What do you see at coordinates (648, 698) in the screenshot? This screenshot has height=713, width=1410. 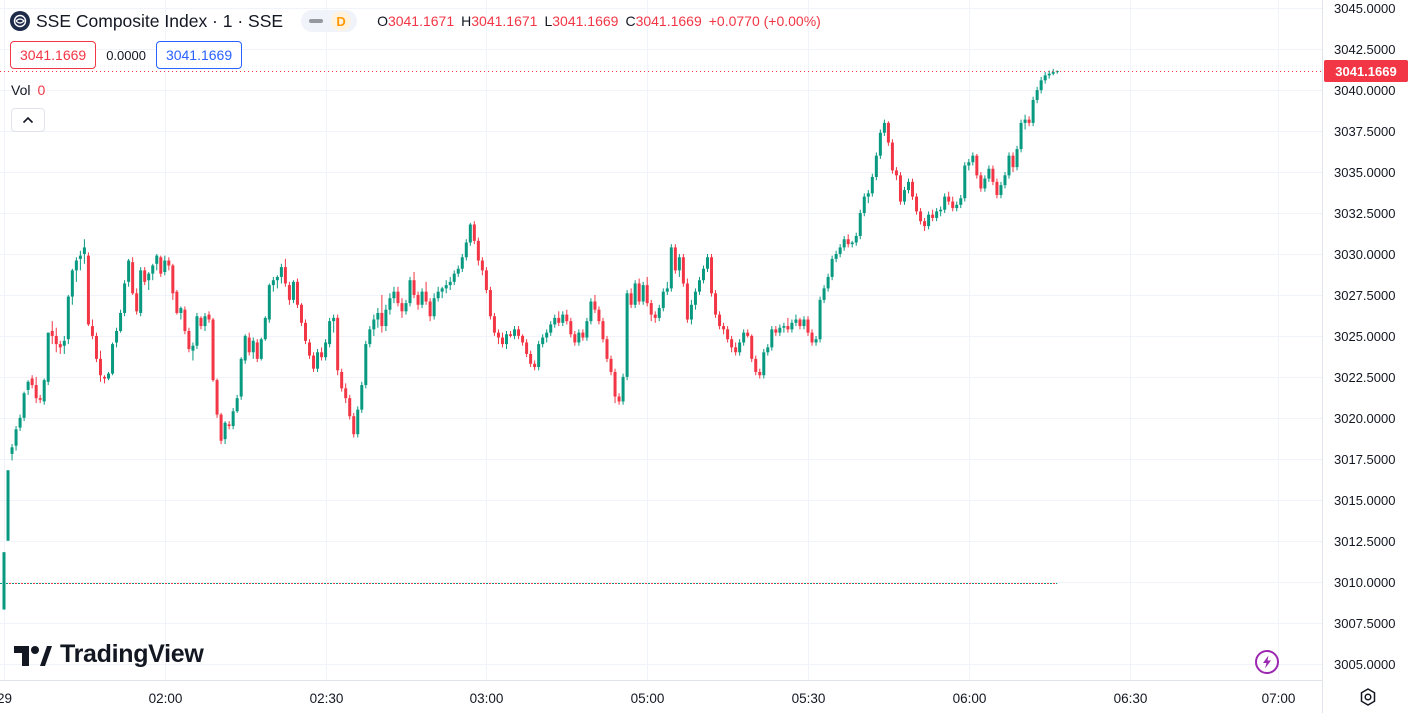 I see `time-tick-label: 05:00` at bounding box center [648, 698].